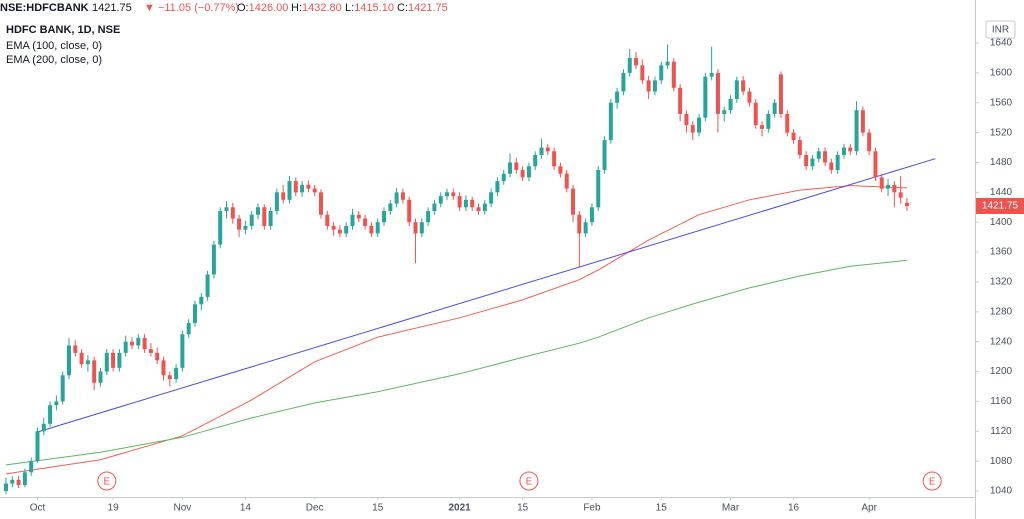 The image size is (1024, 519). I want to click on ohlc-number: 1426.00, so click(269, 8).